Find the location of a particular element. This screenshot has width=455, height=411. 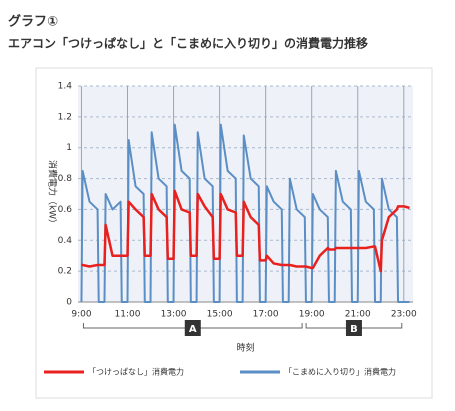

x-tick-label: 19:00 is located at coordinates (312, 315).